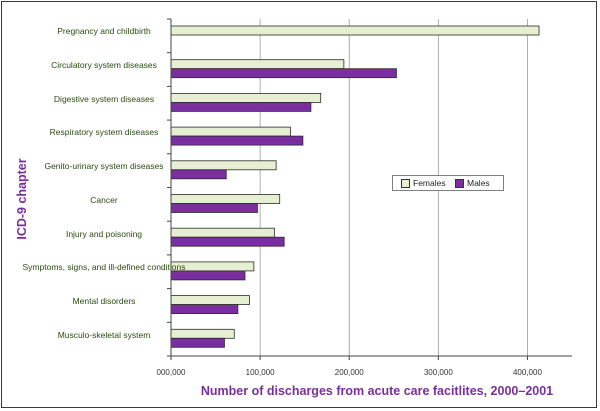  Describe the element at coordinates (260, 372) in the screenshot. I see `x-tick-label: 100,000` at that location.